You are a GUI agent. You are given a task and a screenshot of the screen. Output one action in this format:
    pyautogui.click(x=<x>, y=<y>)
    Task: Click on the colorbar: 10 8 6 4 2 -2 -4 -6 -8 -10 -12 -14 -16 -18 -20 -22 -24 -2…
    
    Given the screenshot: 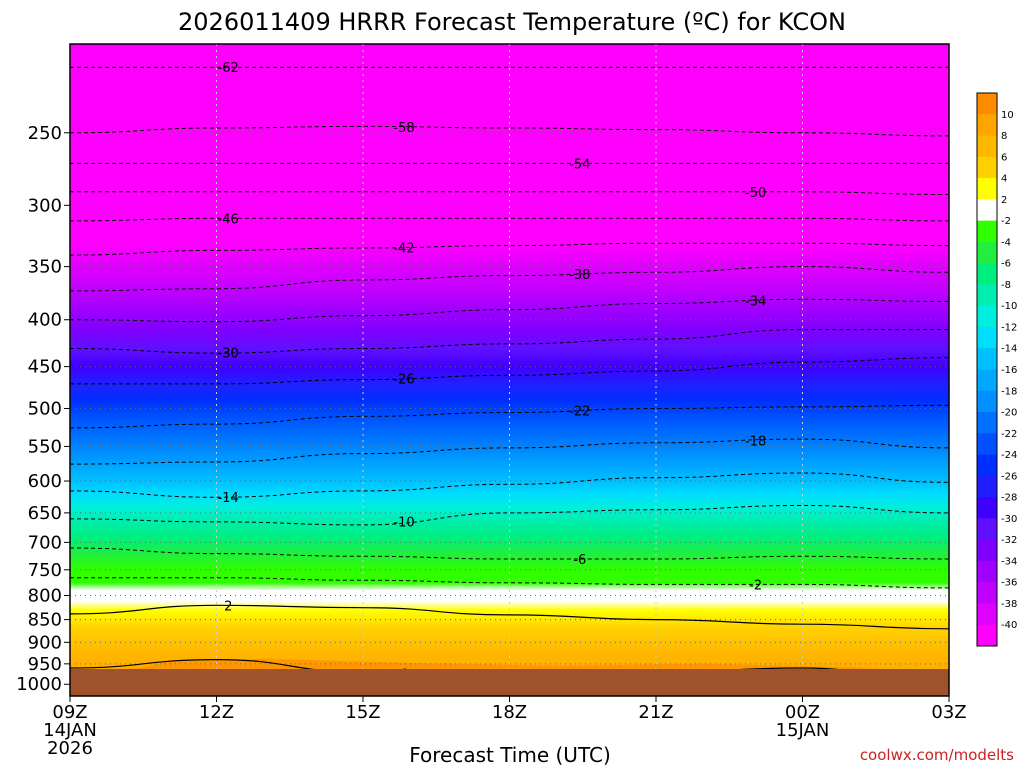 What is the action you would take?
    pyautogui.click(x=996, y=369)
    